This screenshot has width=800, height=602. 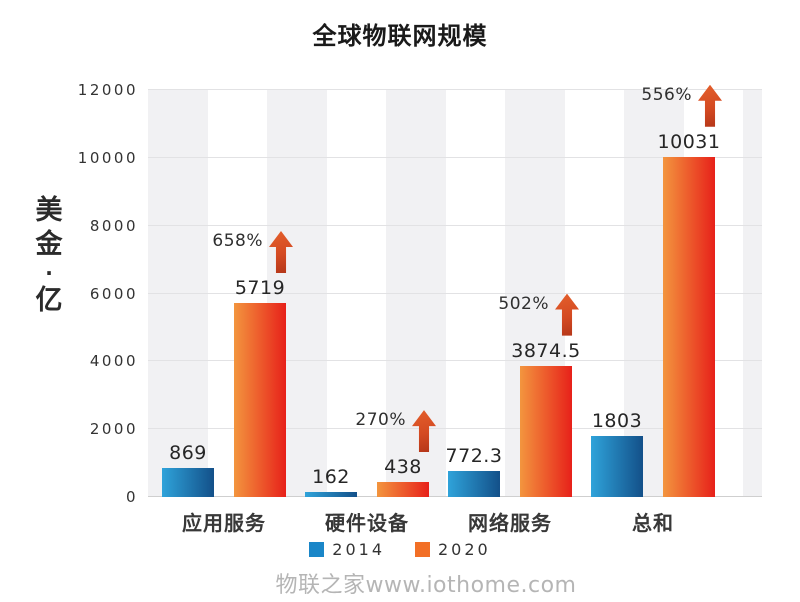 What do you see at coordinates (666, 94) in the screenshot?
I see `growth-percent-label: 556%` at bounding box center [666, 94].